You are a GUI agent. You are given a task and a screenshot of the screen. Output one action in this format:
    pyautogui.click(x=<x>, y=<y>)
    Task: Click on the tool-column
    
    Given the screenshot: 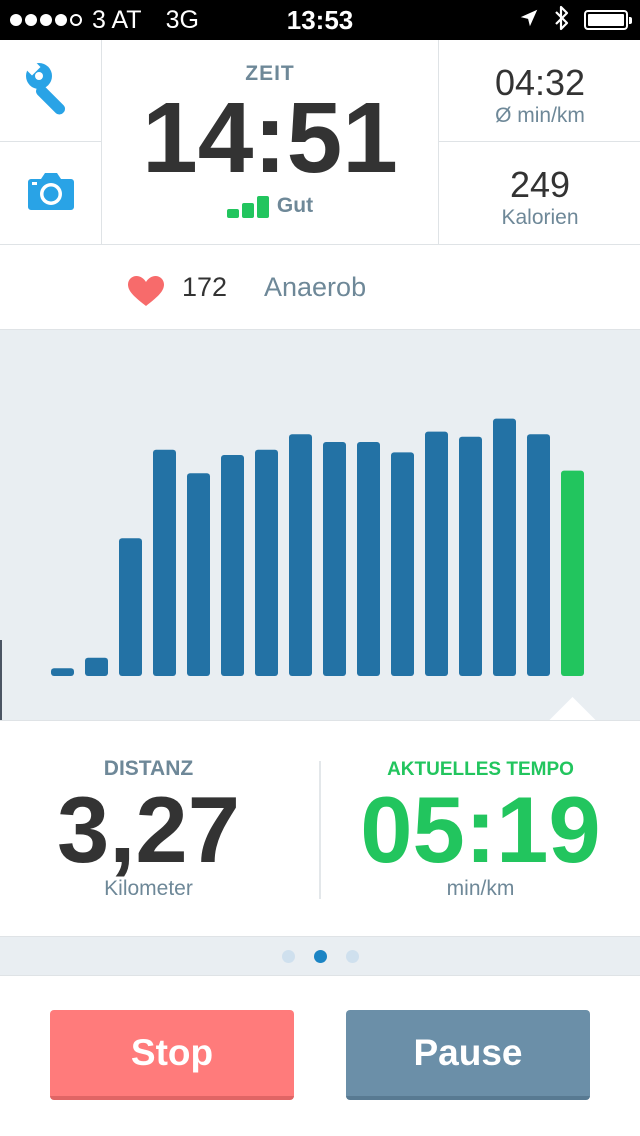 What is the action you would take?
    pyautogui.click(x=51, y=142)
    